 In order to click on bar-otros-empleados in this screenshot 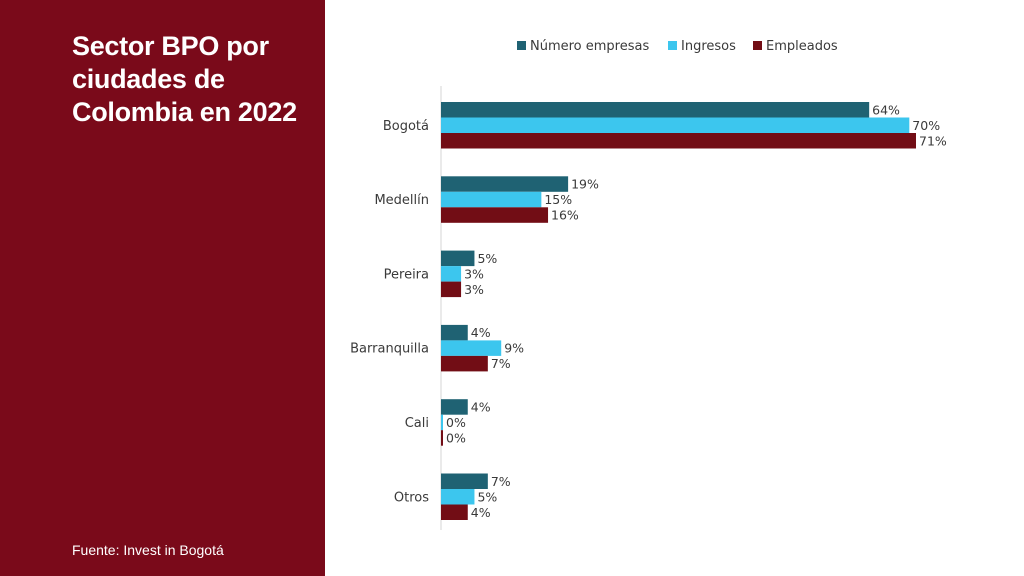, I will do `click(454, 512)`.